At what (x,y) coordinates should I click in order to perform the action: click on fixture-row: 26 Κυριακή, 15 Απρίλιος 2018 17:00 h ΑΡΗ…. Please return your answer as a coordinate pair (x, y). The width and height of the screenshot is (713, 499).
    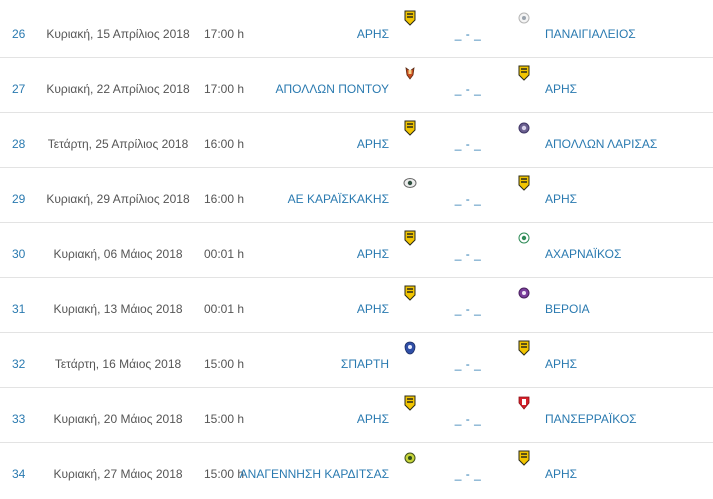
    Looking at the image, I should click on (356, 30).